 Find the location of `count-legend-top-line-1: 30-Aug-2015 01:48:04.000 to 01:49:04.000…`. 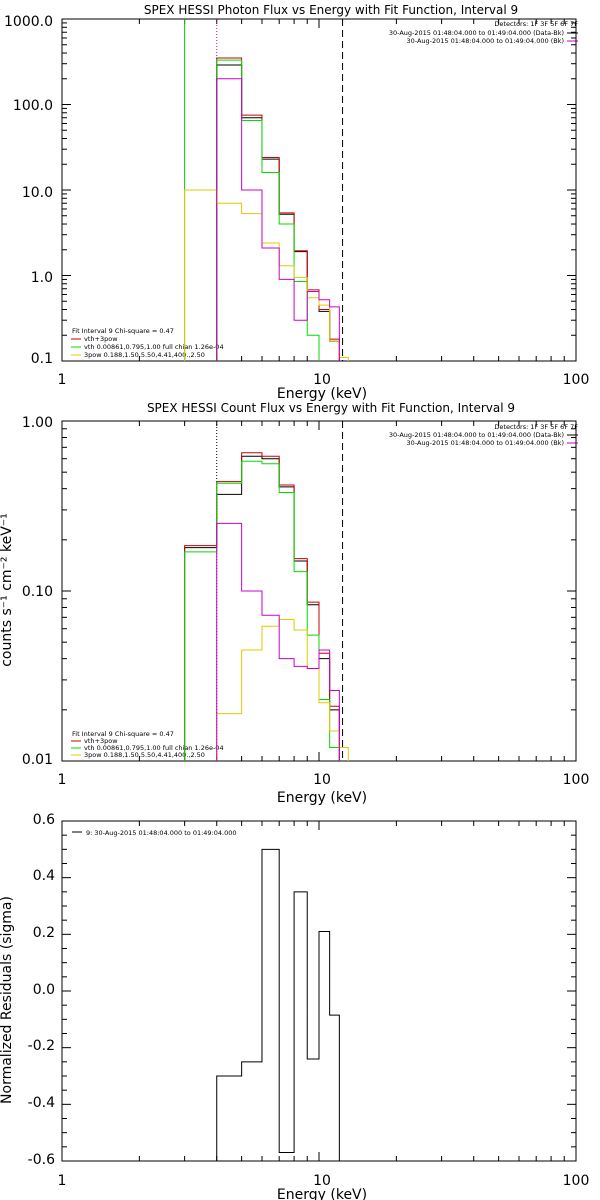

count-legend-top-line-1: 30-Aug-2015 01:48:04.000 to 01:49:04.000… is located at coordinates (476, 435).